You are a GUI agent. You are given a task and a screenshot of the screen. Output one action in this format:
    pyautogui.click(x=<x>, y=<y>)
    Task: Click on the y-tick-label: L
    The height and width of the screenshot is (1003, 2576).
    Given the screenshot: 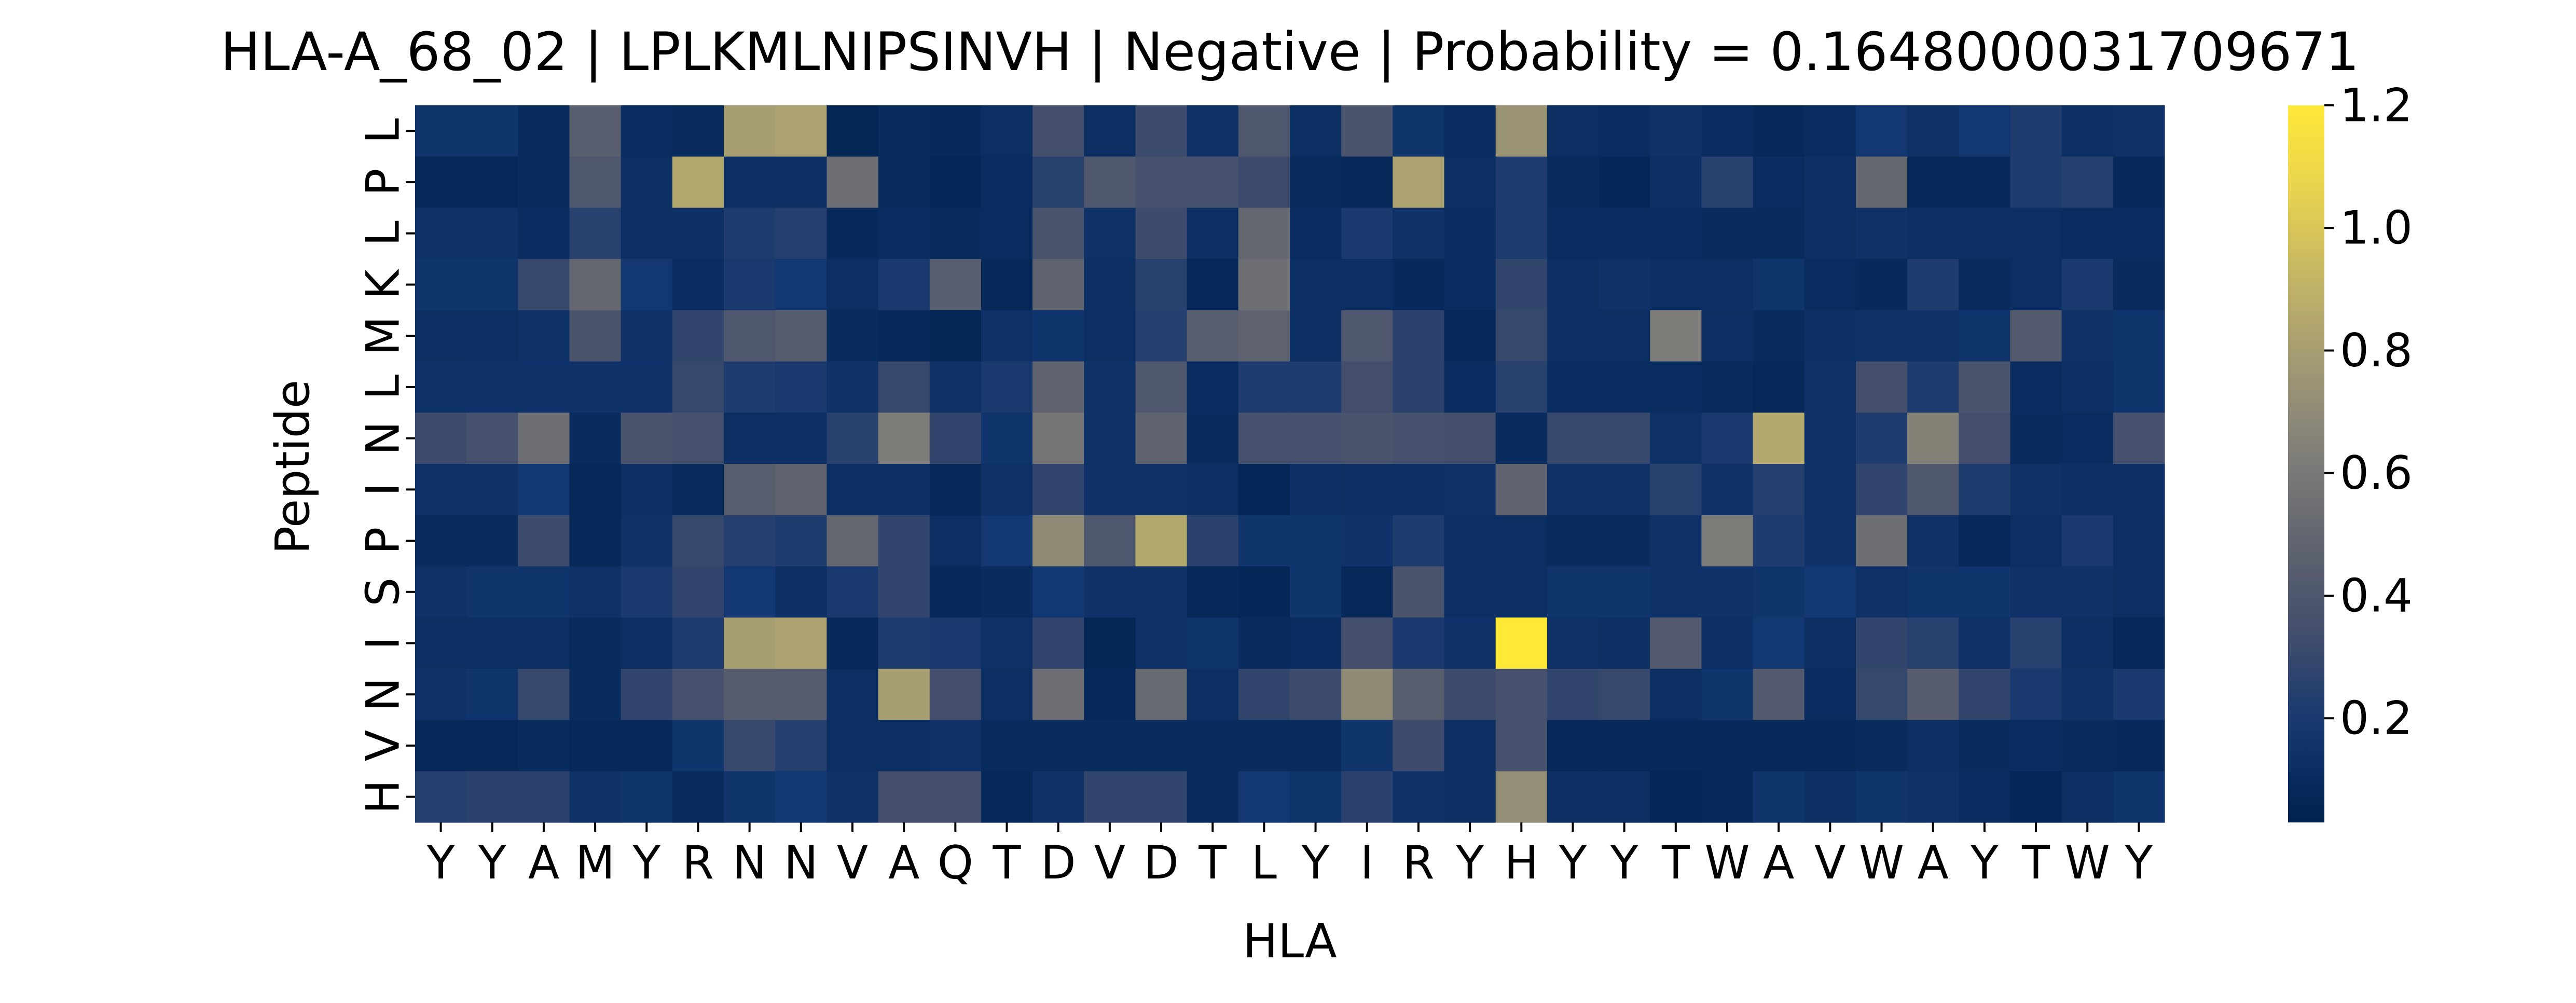 What is the action you would take?
    pyautogui.click(x=383, y=131)
    